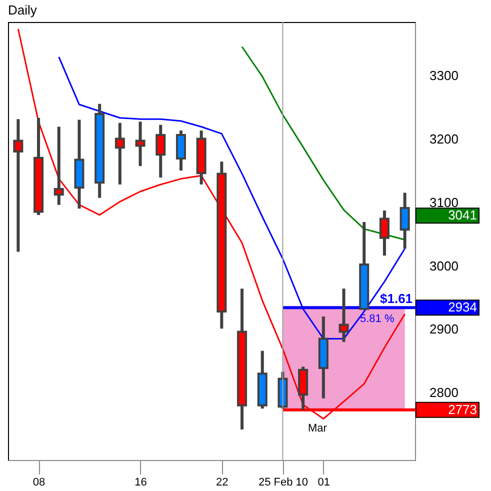 The width and height of the screenshot is (491, 491). Describe the element at coordinates (444, 329) in the screenshot. I see `y-tick-label: 2900` at that location.